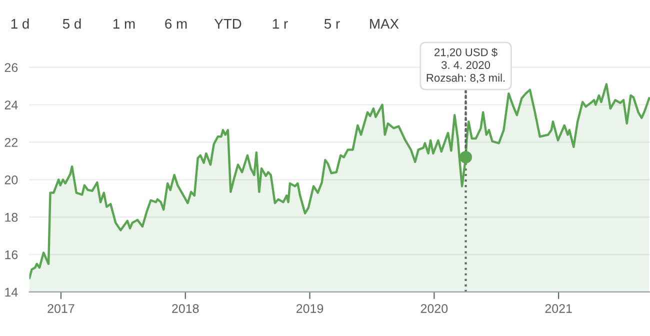 The image size is (650, 336). I want to click on text: 6 m, so click(176, 23).